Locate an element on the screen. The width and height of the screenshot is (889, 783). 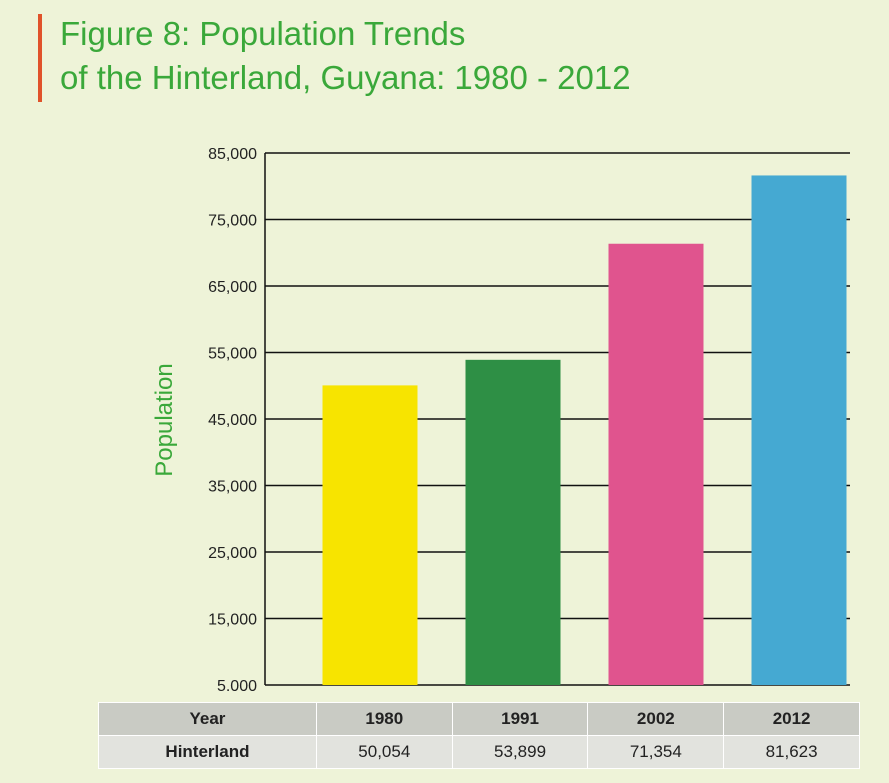
table-year-cell: 1980 is located at coordinates (384, 719).